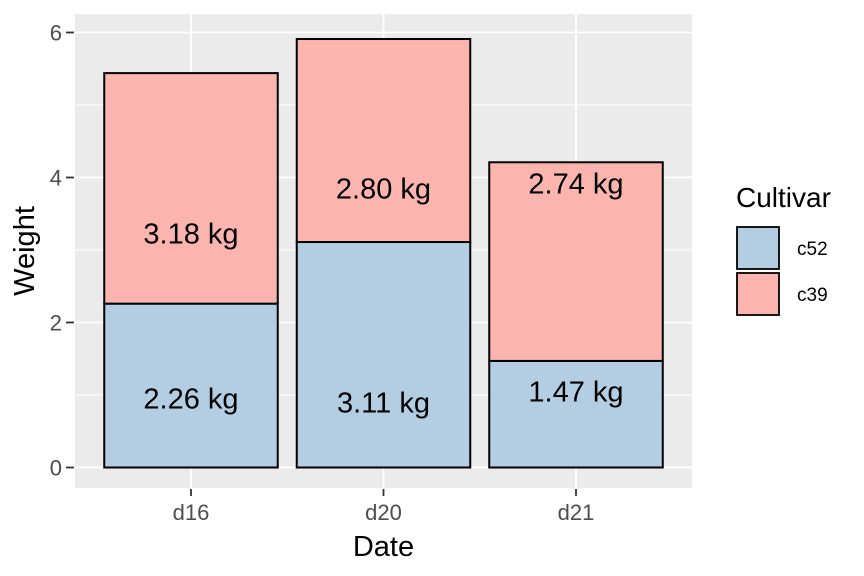 This screenshot has height=576, width=864. What do you see at coordinates (191, 512) in the screenshot?
I see `x-tick-label-d16: d16` at bounding box center [191, 512].